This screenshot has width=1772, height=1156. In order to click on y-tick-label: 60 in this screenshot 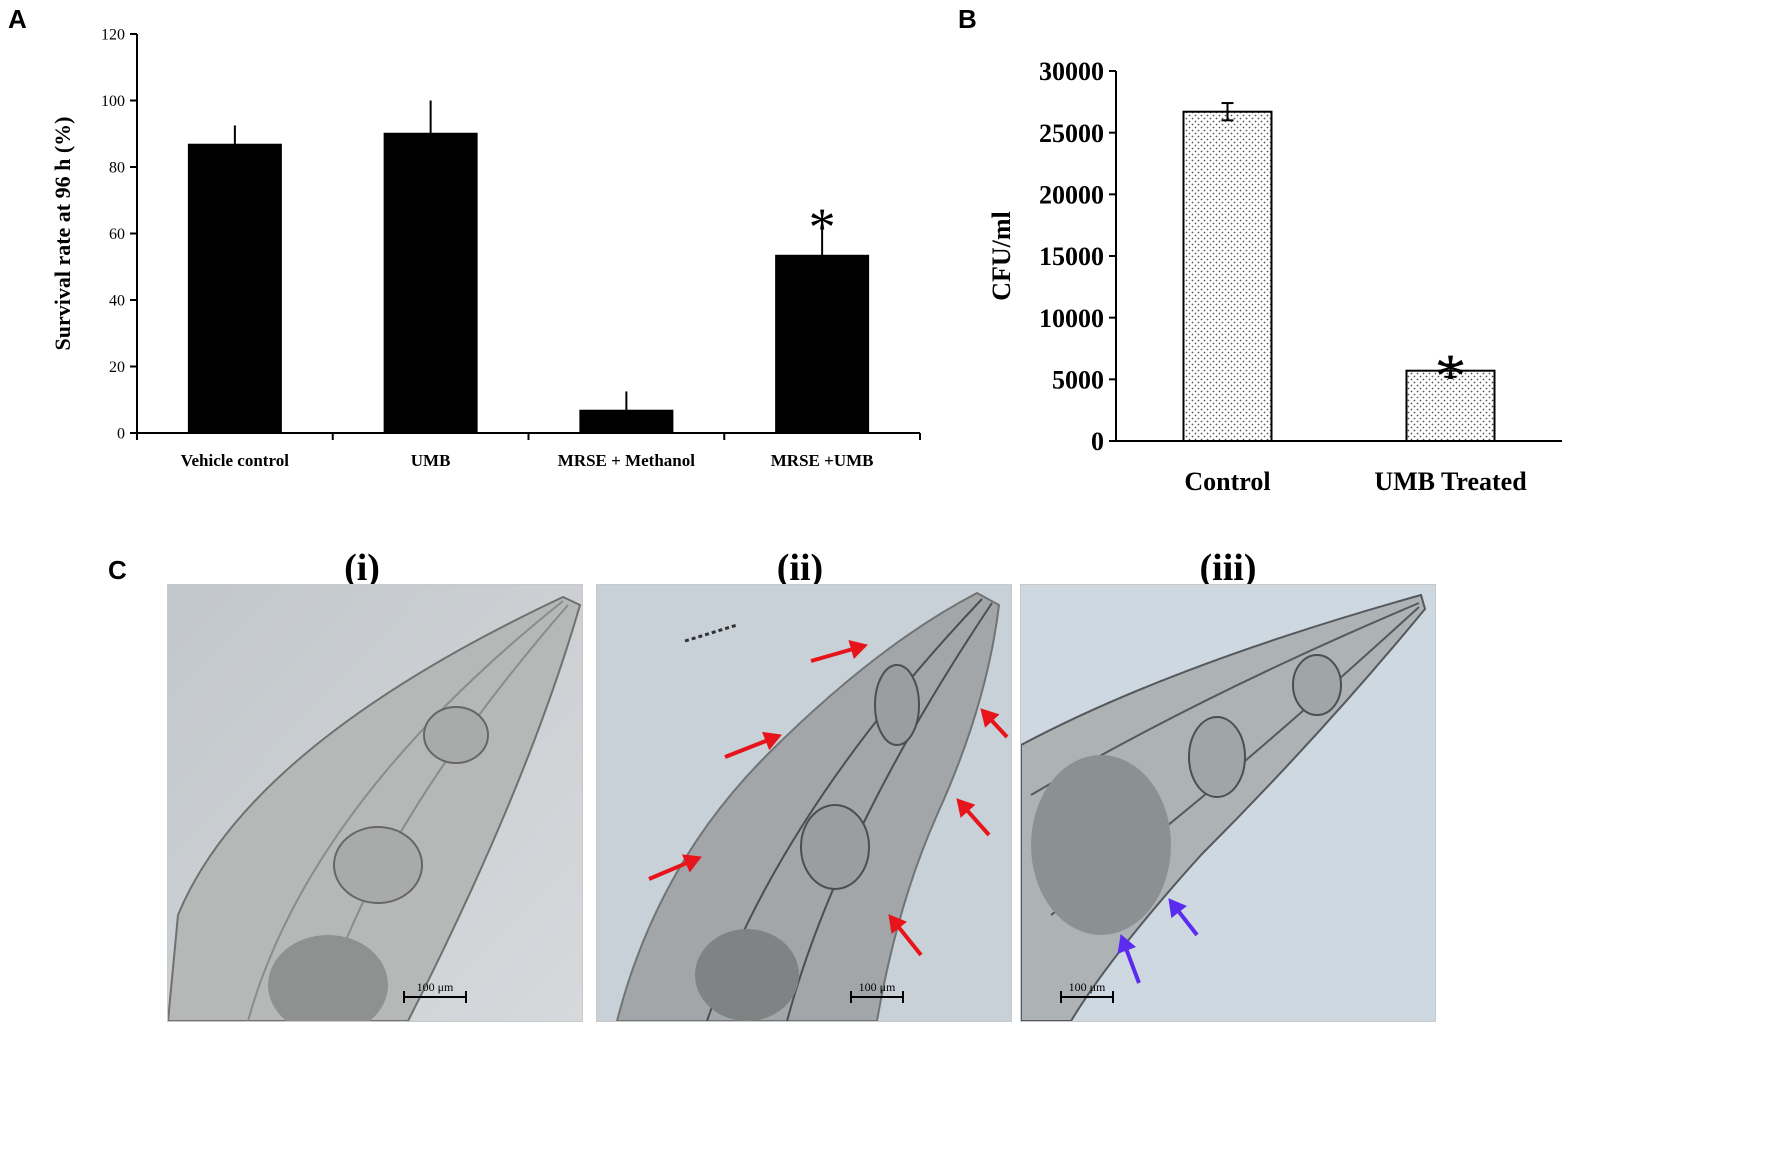, I will do `click(117, 234)`.